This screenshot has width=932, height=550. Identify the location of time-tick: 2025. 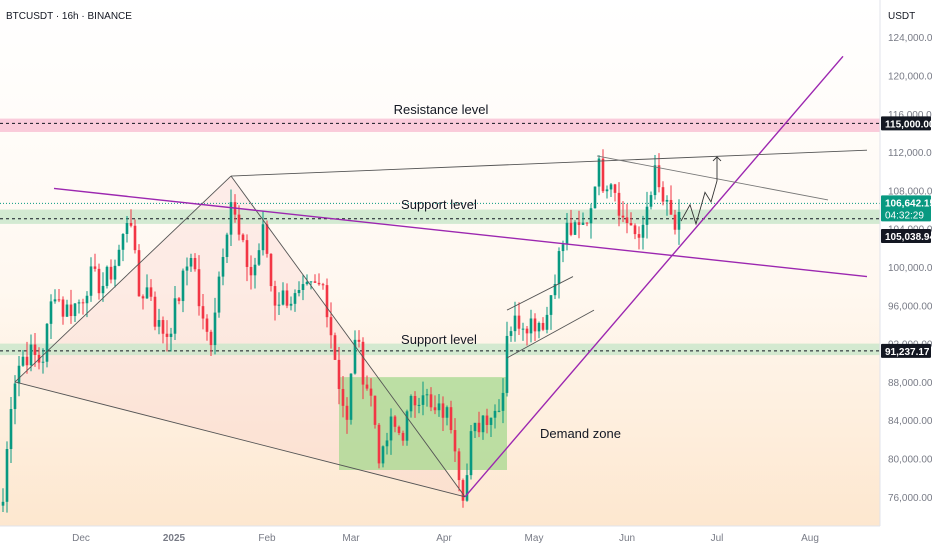
(174, 538).